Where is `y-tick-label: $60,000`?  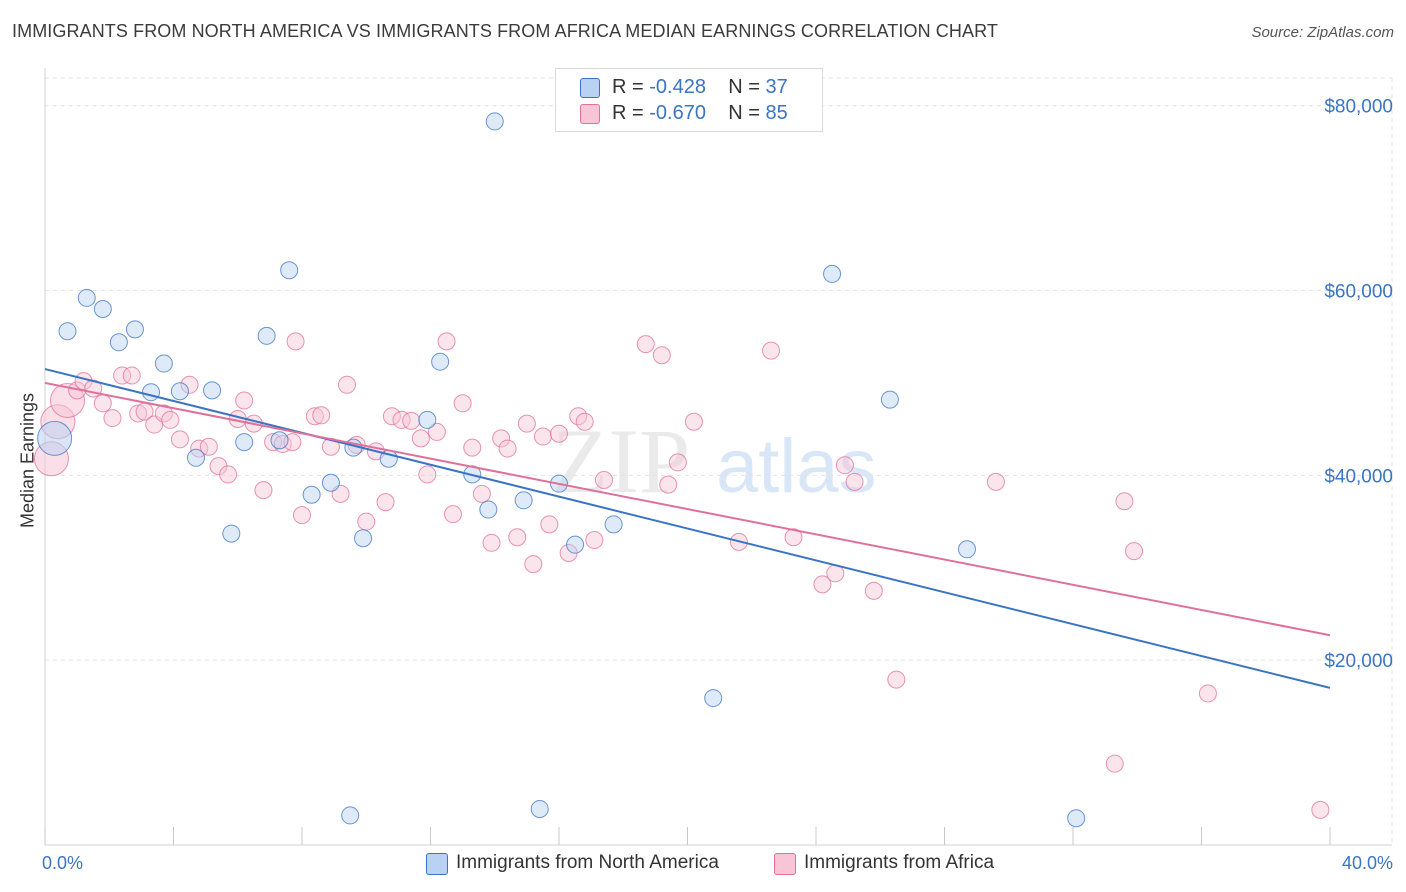
y-tick-label: $60,000 is located at coordinates (1358, 292).